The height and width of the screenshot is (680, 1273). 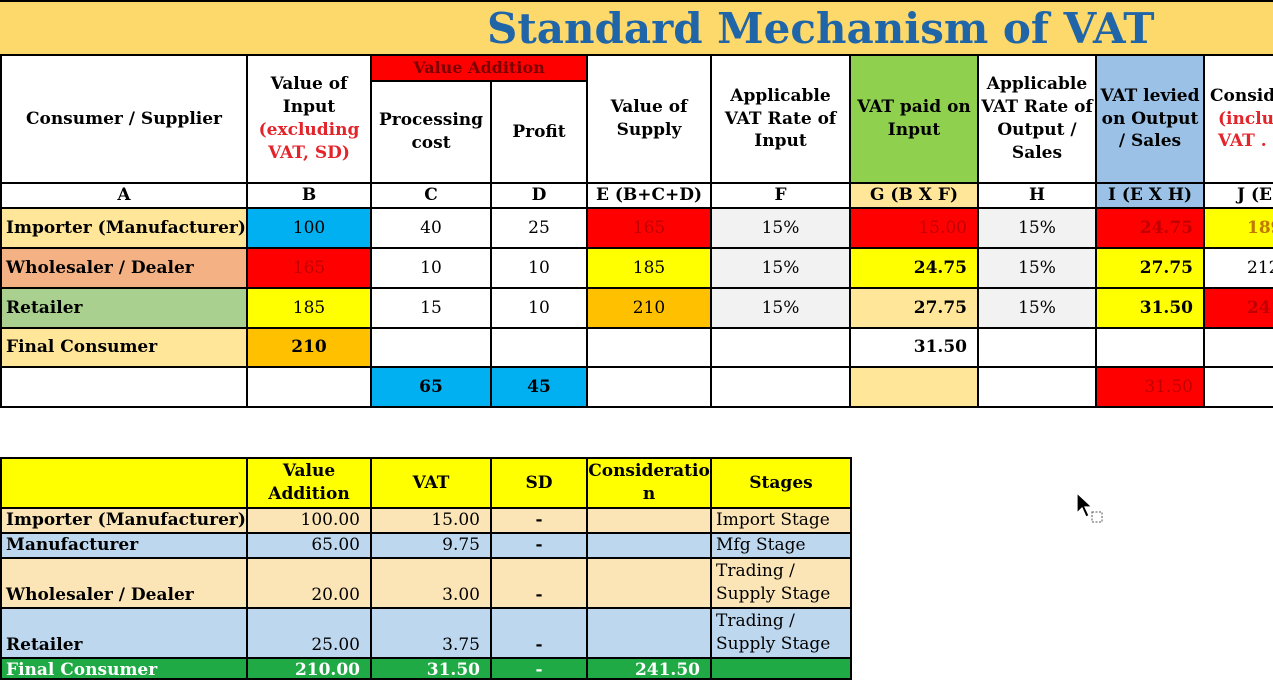 What do you see at coordinates (650, 229) in the screenshot?
I see `table1-cell-e: 165` at bounding box center [650, 229].